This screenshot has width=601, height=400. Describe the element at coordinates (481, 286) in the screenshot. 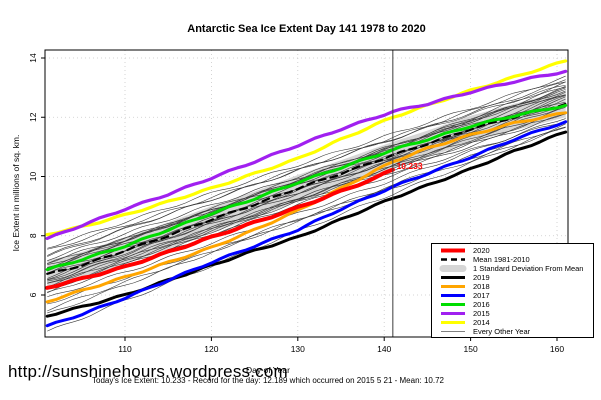

I see `legend-label: 2018` at that location.